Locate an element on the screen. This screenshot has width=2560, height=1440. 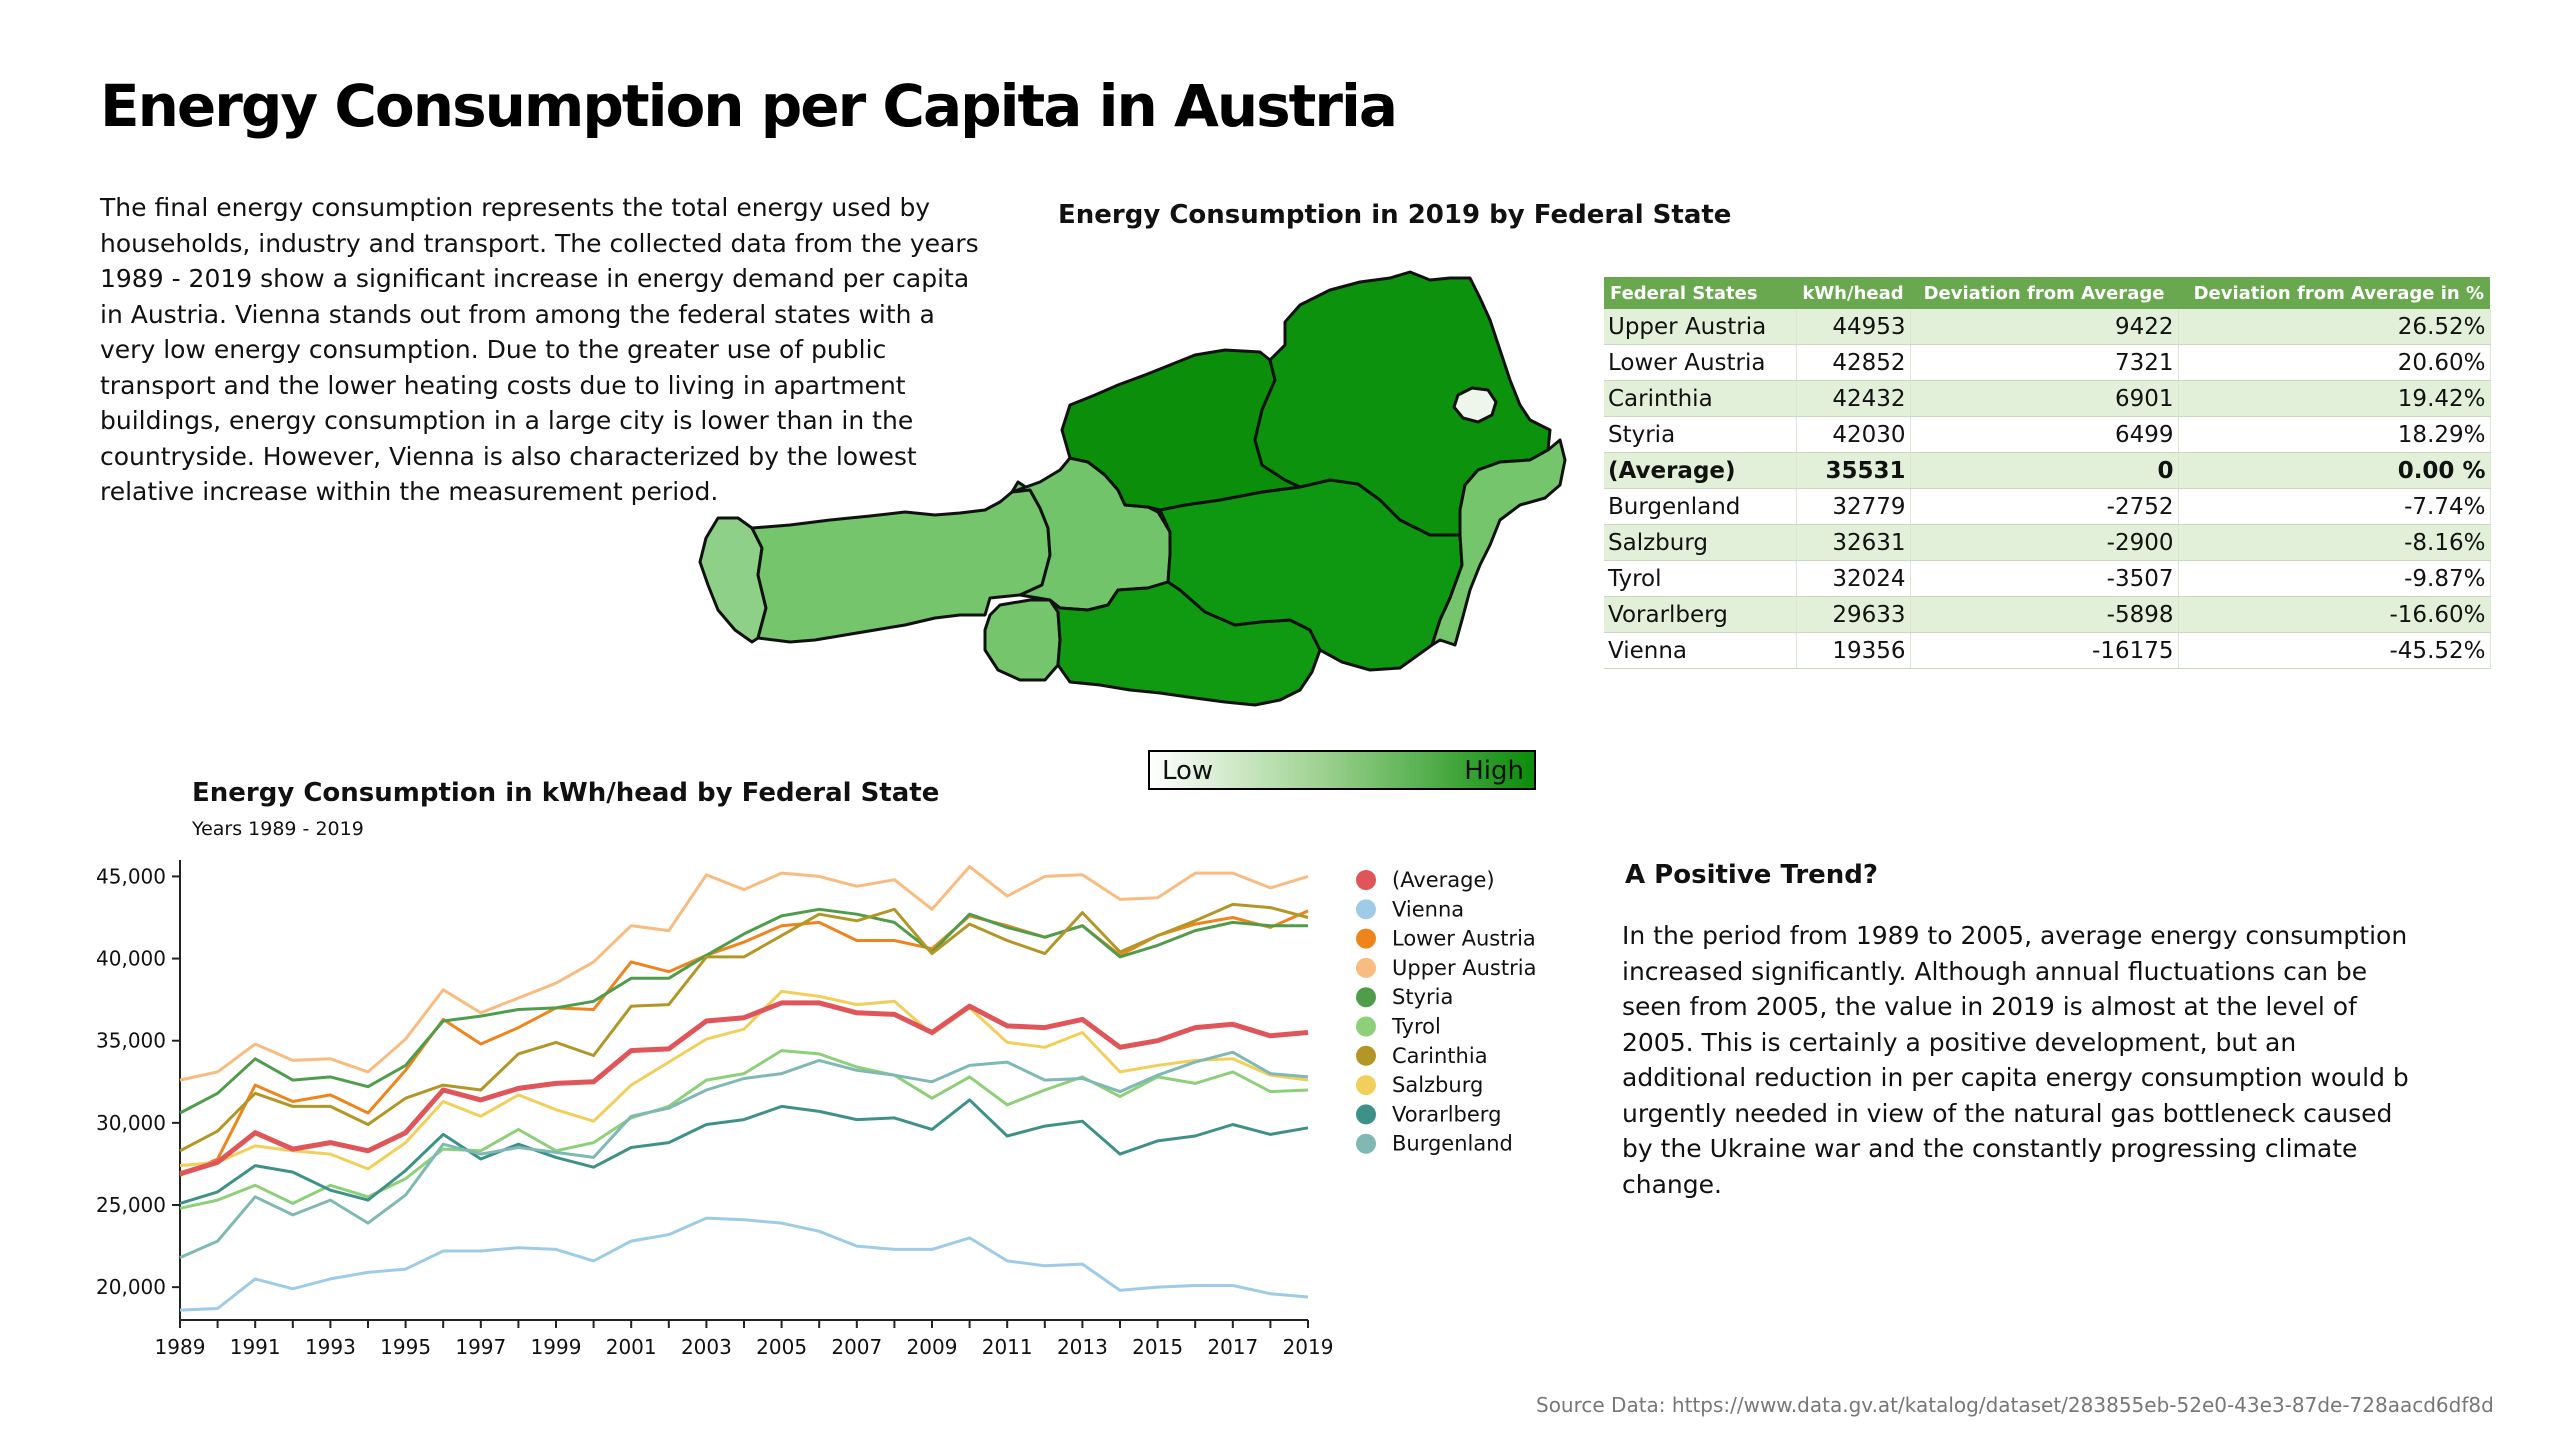
table-cell-state: Vienna is located at coordinates (1700, 650).